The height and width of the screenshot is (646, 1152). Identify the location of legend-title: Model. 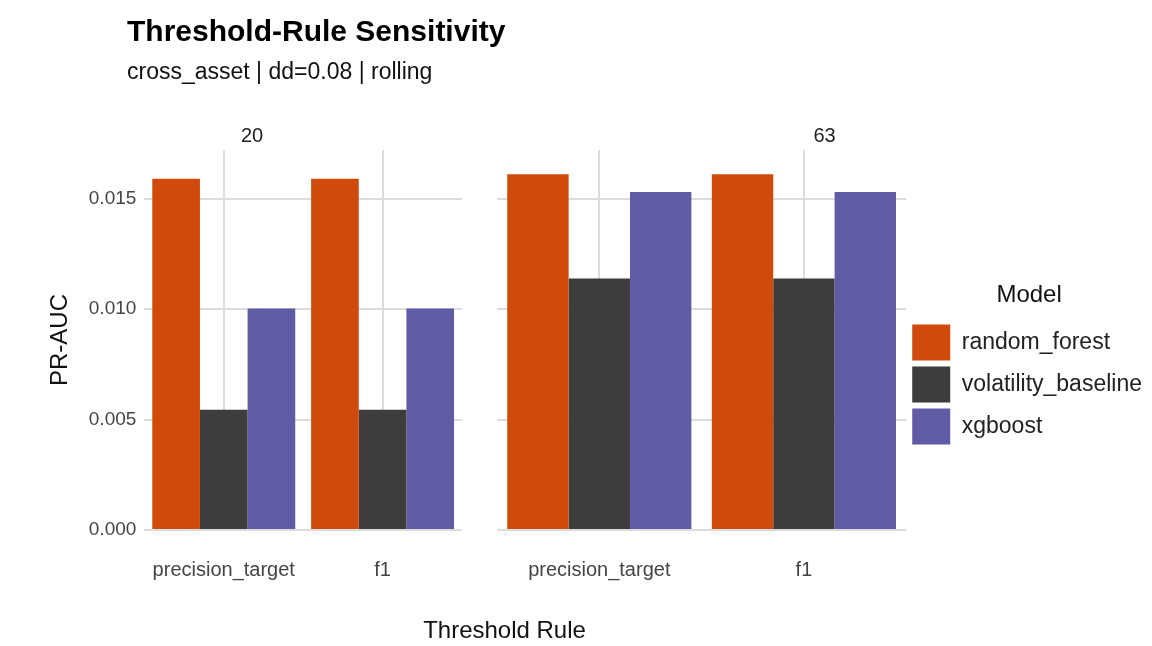
(1029, 294).